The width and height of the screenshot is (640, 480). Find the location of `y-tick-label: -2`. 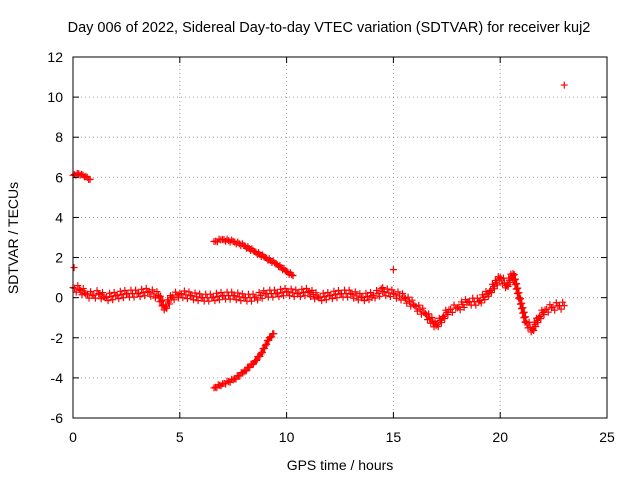

y-tick-label: -2 is located at coordinates (57, 338).